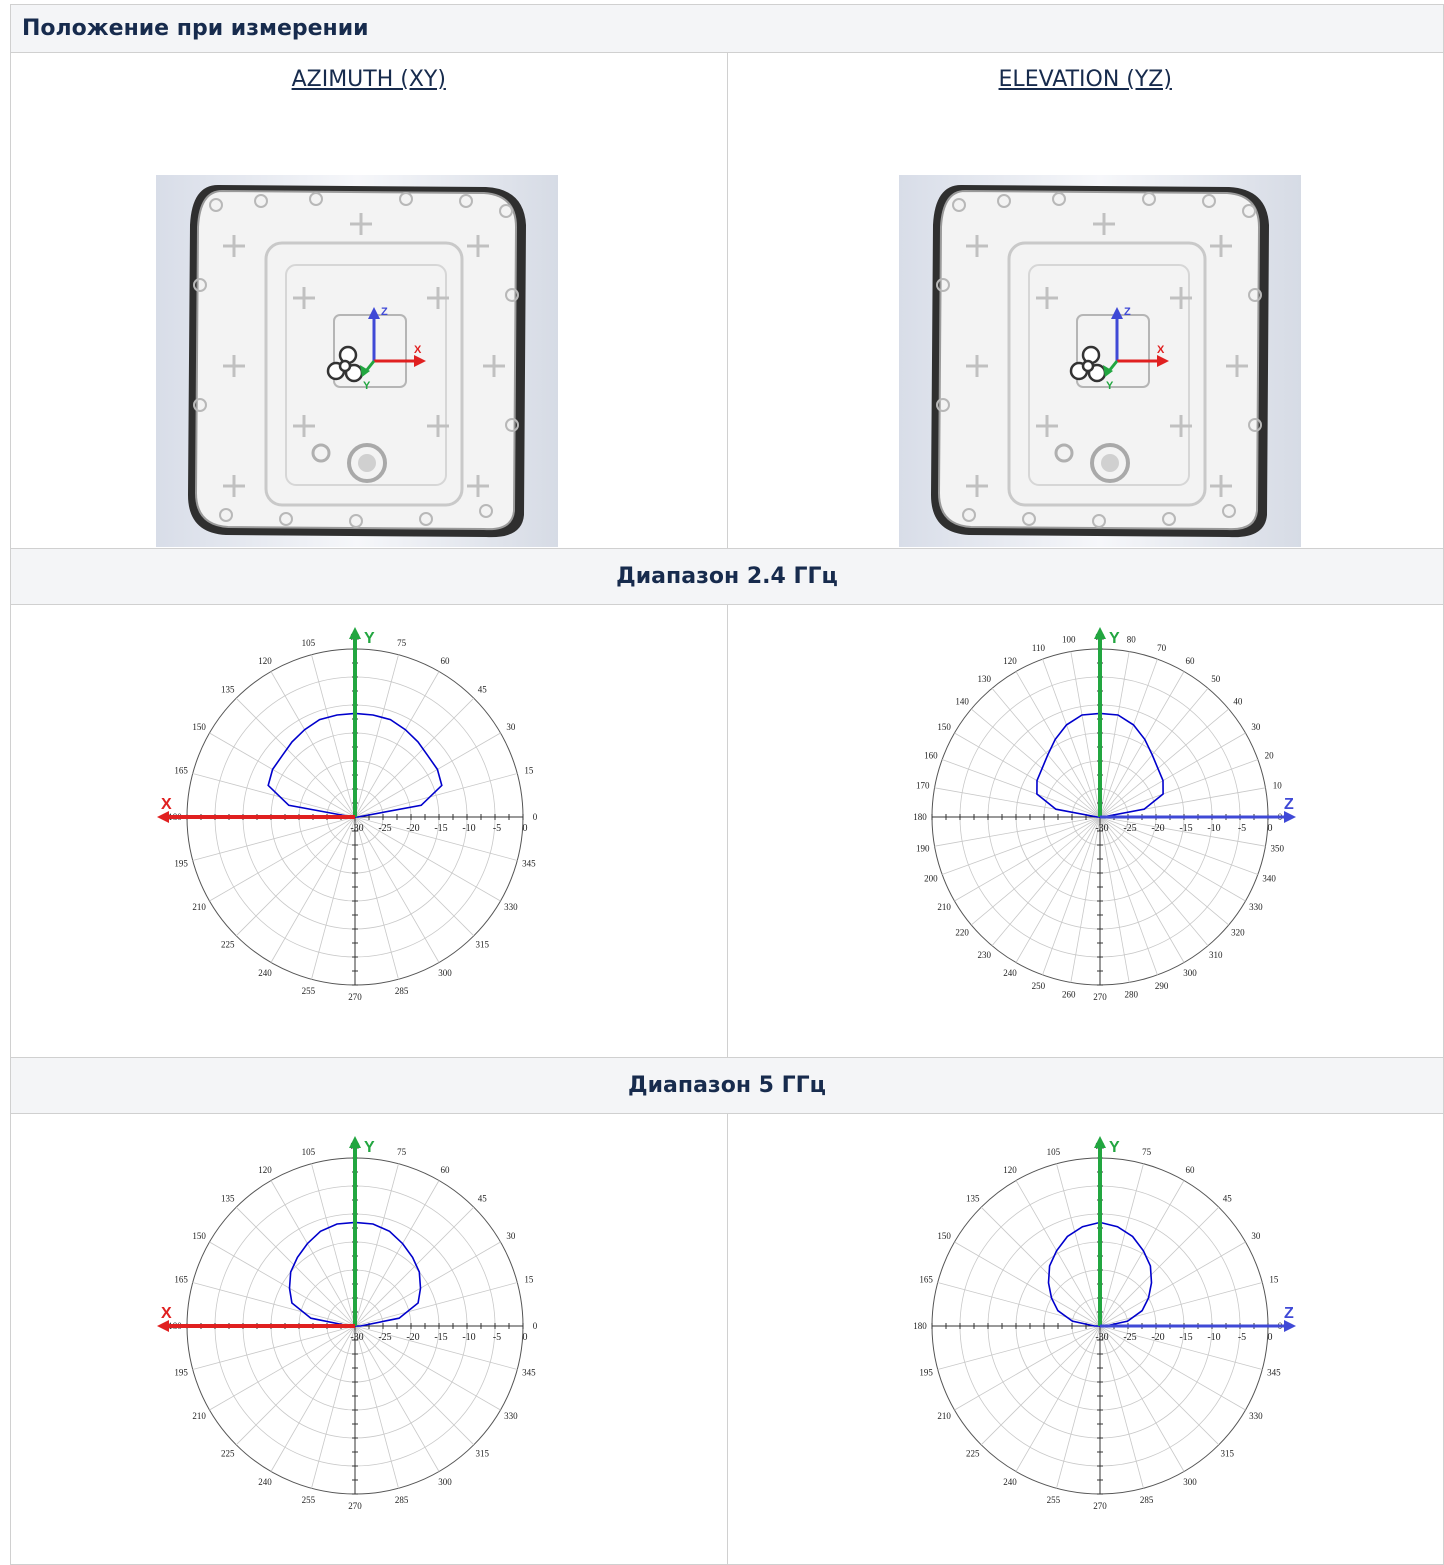 This screenshot has width=1444, height=1565. What do you see at coordinates (727, 577) in the screenshot?
I see `band-header-2-4ghz: Диапазон 2.4 ГГц` at bounding box center [727, 577].